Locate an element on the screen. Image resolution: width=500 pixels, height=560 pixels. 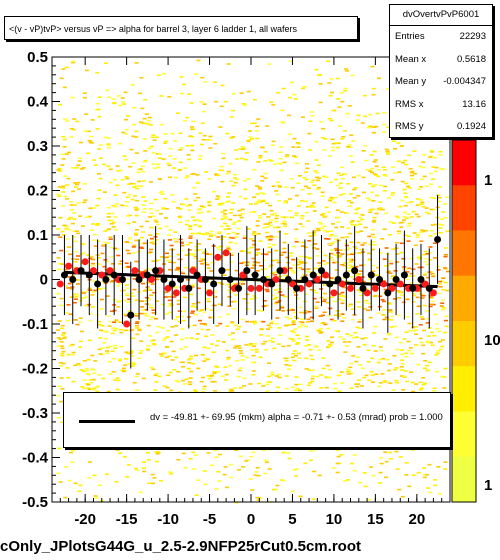
x-tick-label: -5 is located at coordinates (209, 519).